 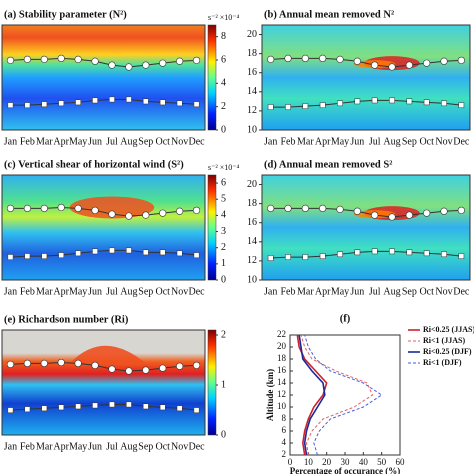 I want to click on colorbar-tick-label: 1, so click(x=223, y=384).